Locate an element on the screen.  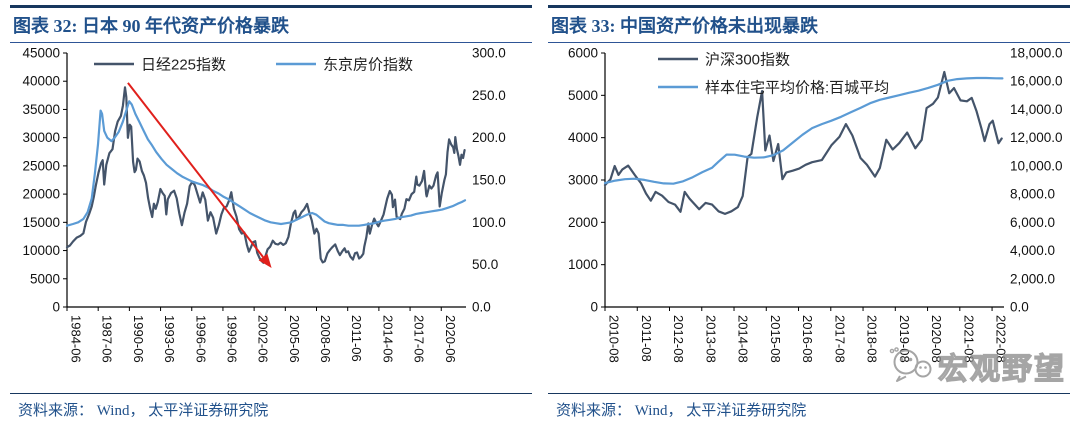
x-axis-label: 2018-08 is located at coordinates (872, 339).